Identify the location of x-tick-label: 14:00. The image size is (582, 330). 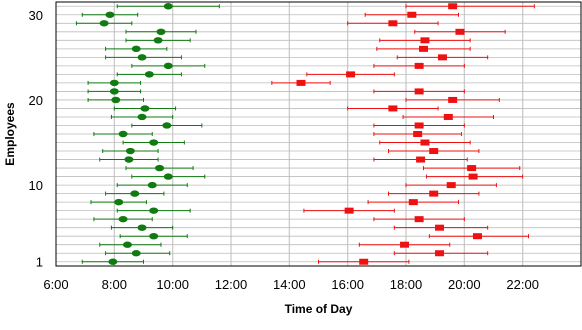
(289, 284).